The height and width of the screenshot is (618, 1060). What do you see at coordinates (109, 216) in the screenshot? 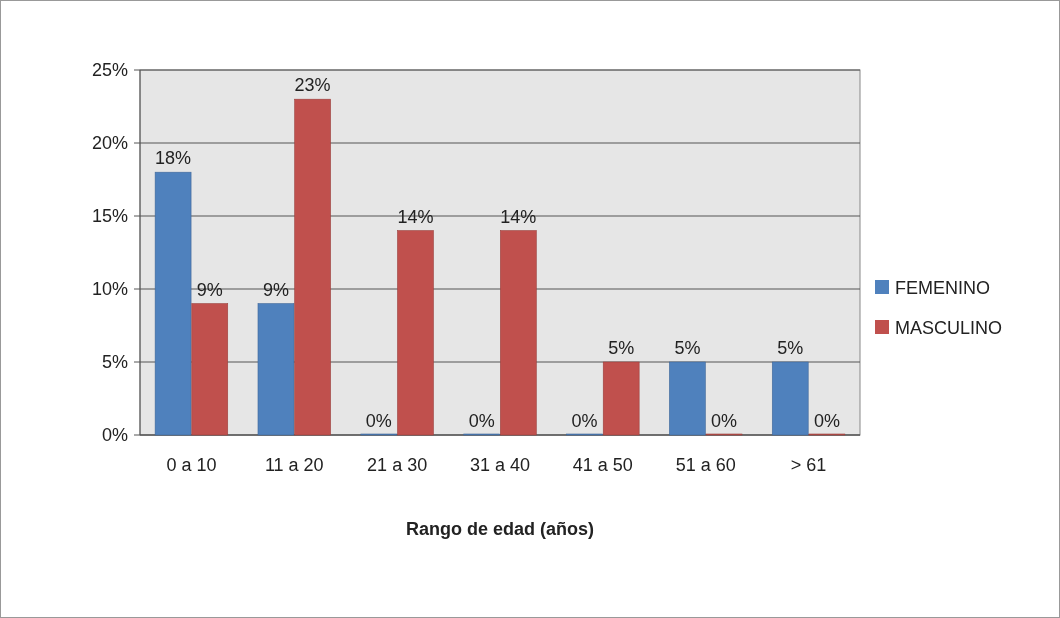
I see `y-tick-label: 15%` at bounding box center [109, 216].